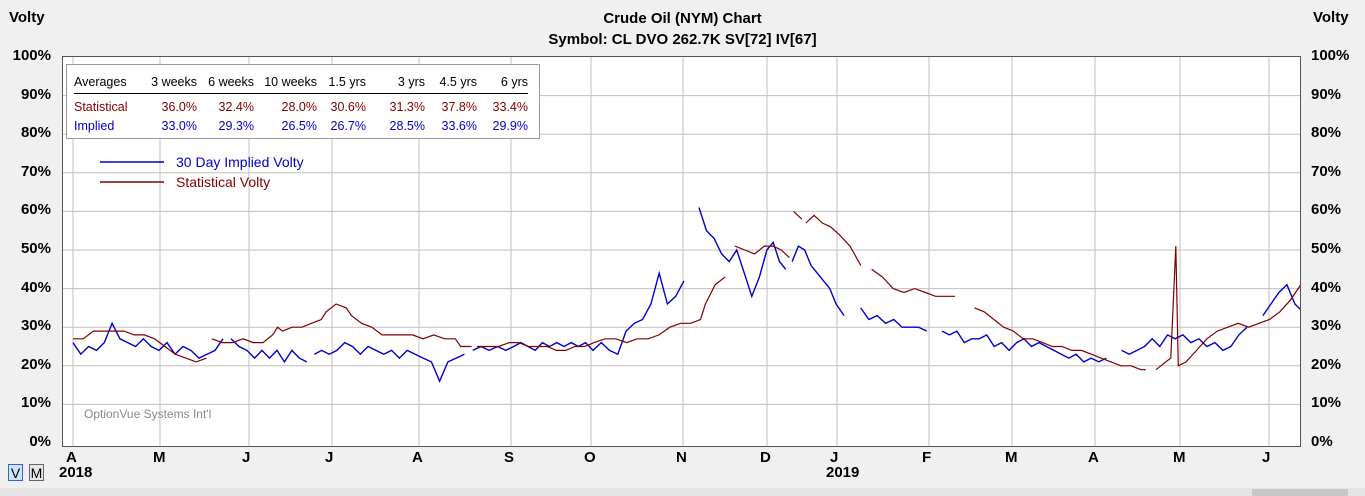  I want to click on chart-title: Crude Oil (NYM) Chart, so click(682, 18).